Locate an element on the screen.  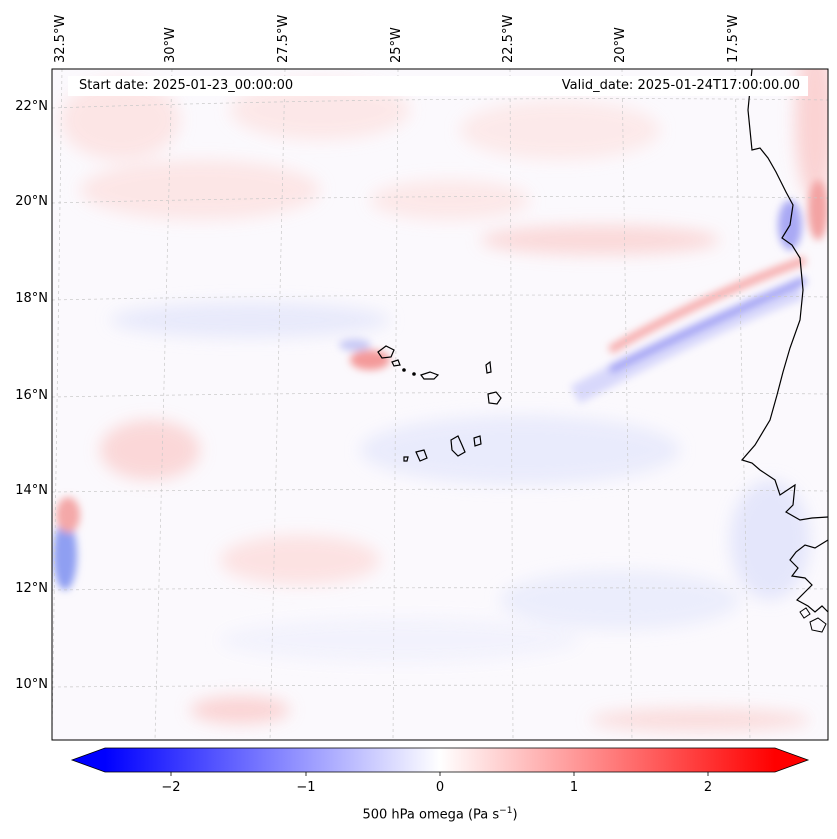
lat-tick: 18°N is located at coordinates (31, 298).